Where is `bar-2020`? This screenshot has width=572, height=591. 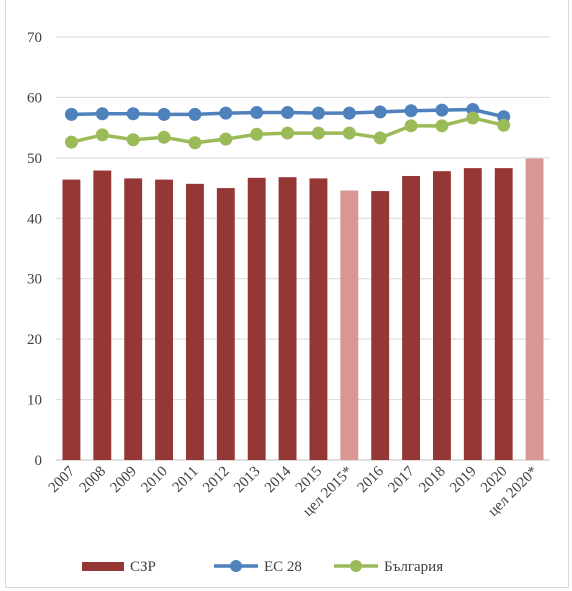
bar-2020 is located at coordinates (503, 314).